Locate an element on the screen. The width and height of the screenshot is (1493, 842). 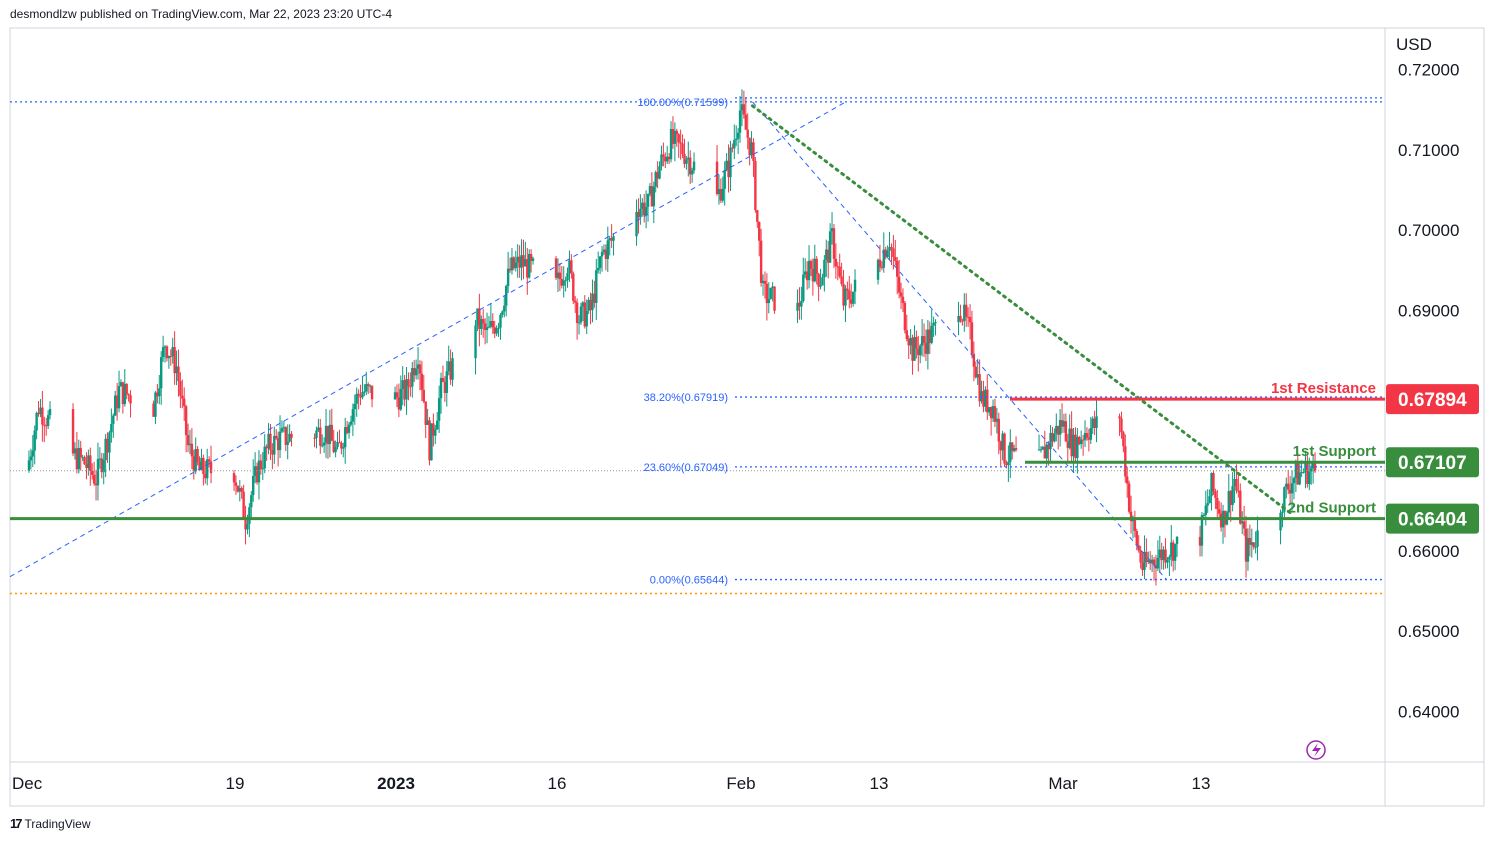
x-tick-label: Dec is located at coordinates (27, 783).